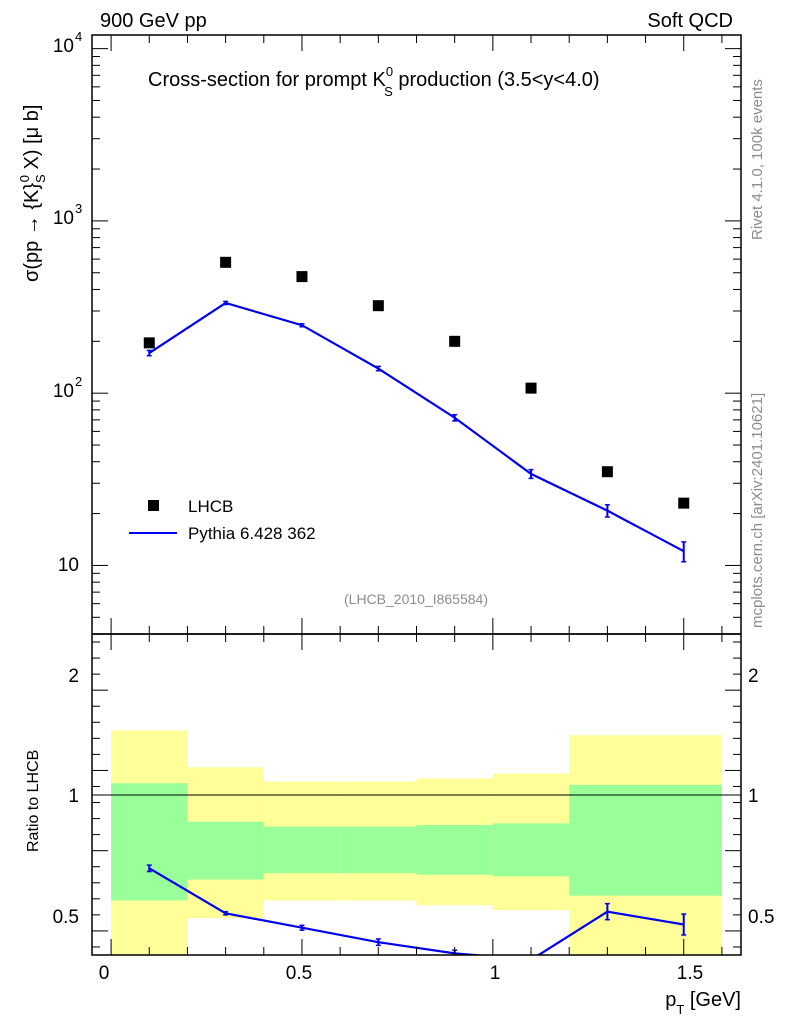 The height and width of the screenshot is (1024, 786). I want to click on x-axis-label: pT [GeV], so click(703, 1003).